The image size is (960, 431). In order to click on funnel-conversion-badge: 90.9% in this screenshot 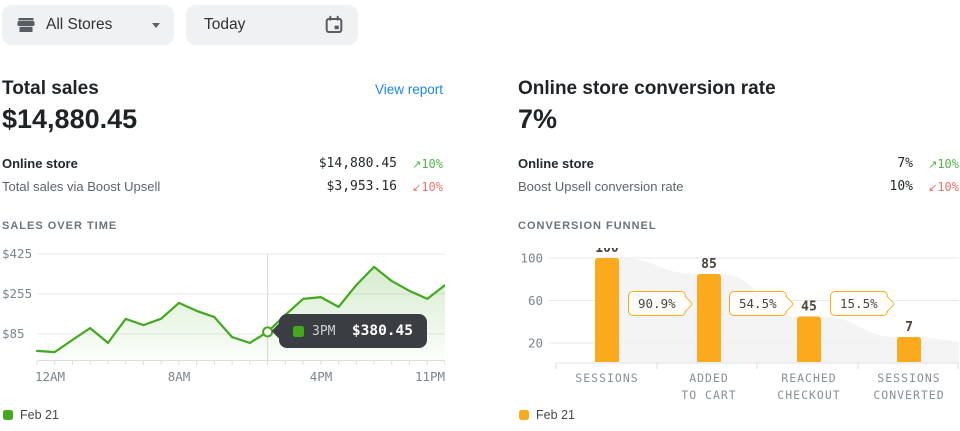, I will do `click(657, 303)`.